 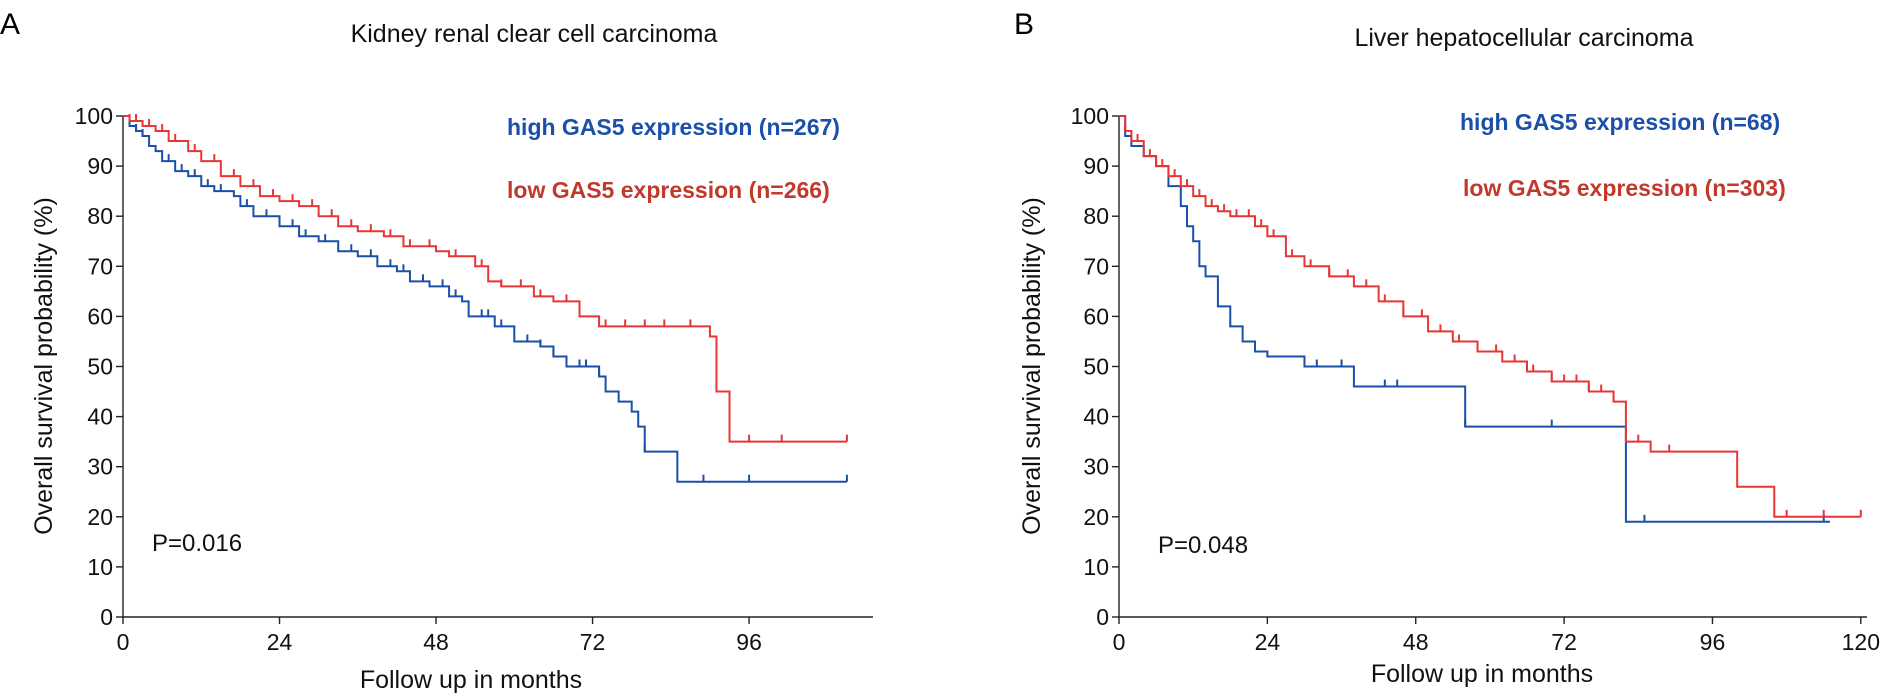 I want to click on legend-high-a: high GAS5 expression (n=267), so click(x=673, y=127).